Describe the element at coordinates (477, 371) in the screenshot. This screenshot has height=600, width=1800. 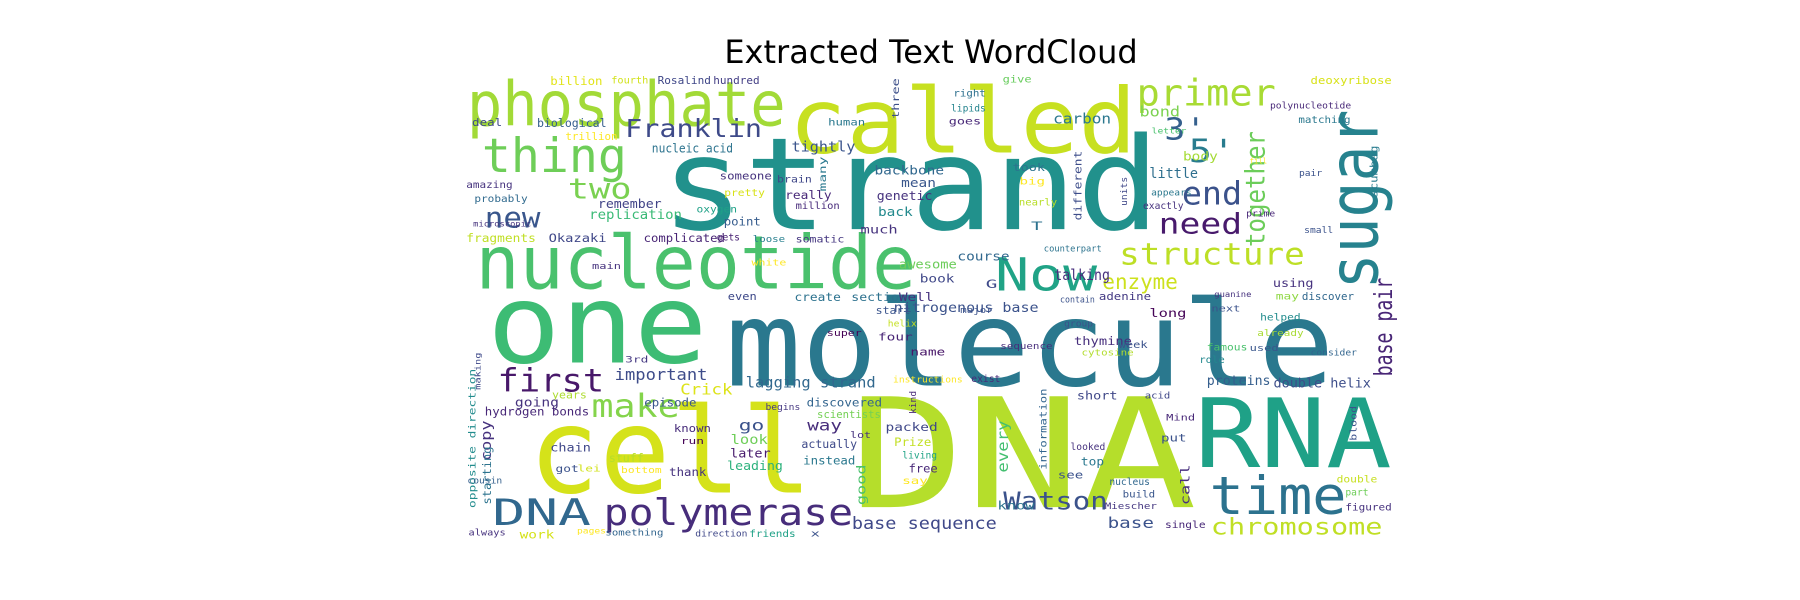
I see `word: making` at that location.